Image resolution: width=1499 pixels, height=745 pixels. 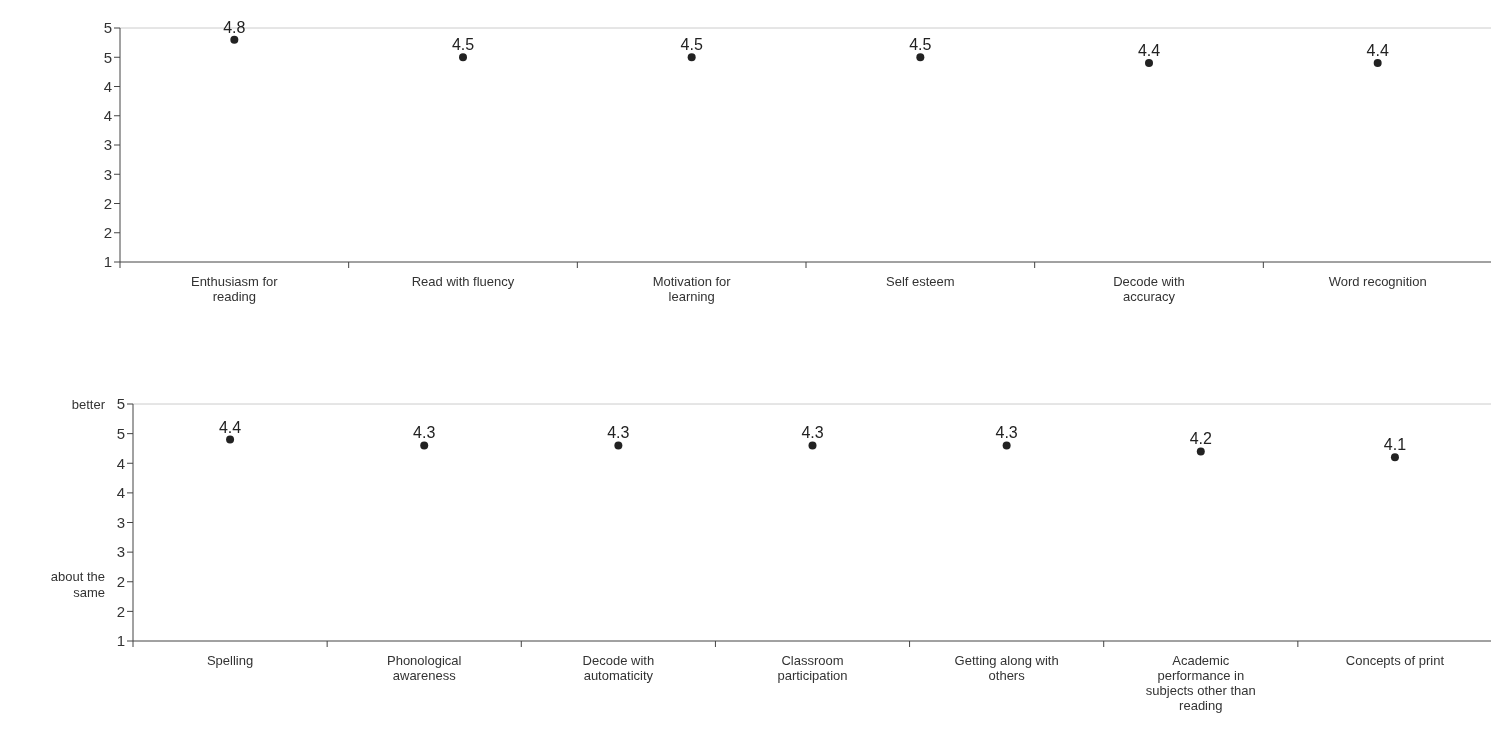 What do you see at coordinates (1200, 439) in the screenshot?
I see `data-label: 4.2` at bounding box center [1200, 439].